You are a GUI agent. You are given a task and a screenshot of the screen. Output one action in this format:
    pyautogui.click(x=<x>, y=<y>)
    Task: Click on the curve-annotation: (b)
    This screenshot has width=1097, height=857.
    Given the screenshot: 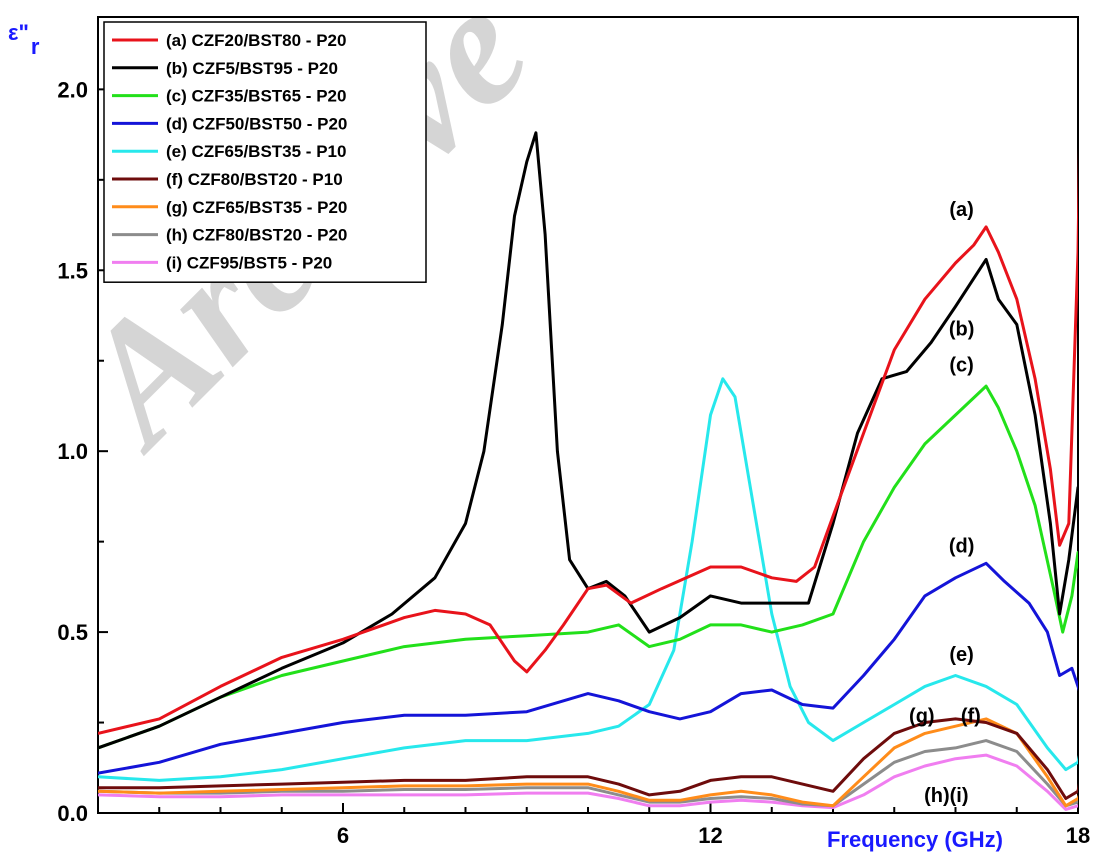 What is the action you would take?
    pyautogui.click(x=962, y=329)
    